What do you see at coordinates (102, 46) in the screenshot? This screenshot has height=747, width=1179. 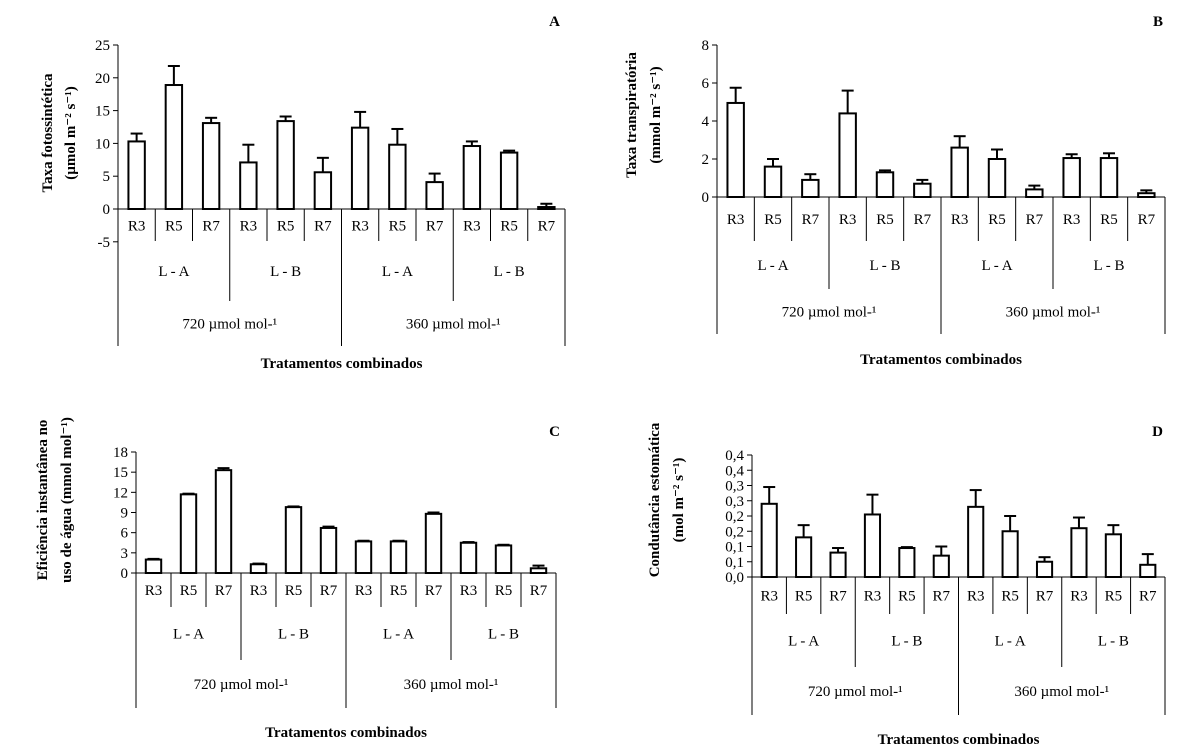 I see `y-tick-label: 25` at bounding box center [102, 46].